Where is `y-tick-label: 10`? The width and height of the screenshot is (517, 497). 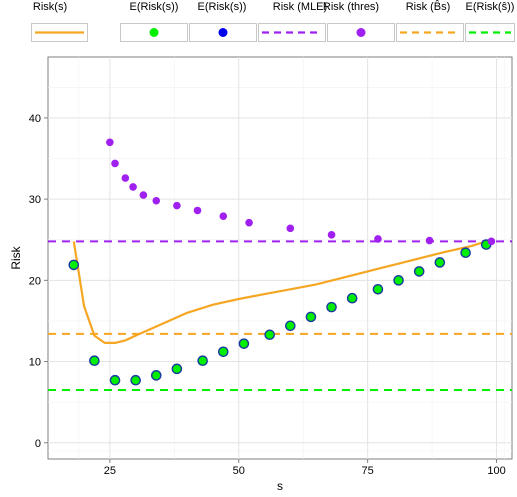
y-tick-label: 10 is located at coordinates (35, 363).